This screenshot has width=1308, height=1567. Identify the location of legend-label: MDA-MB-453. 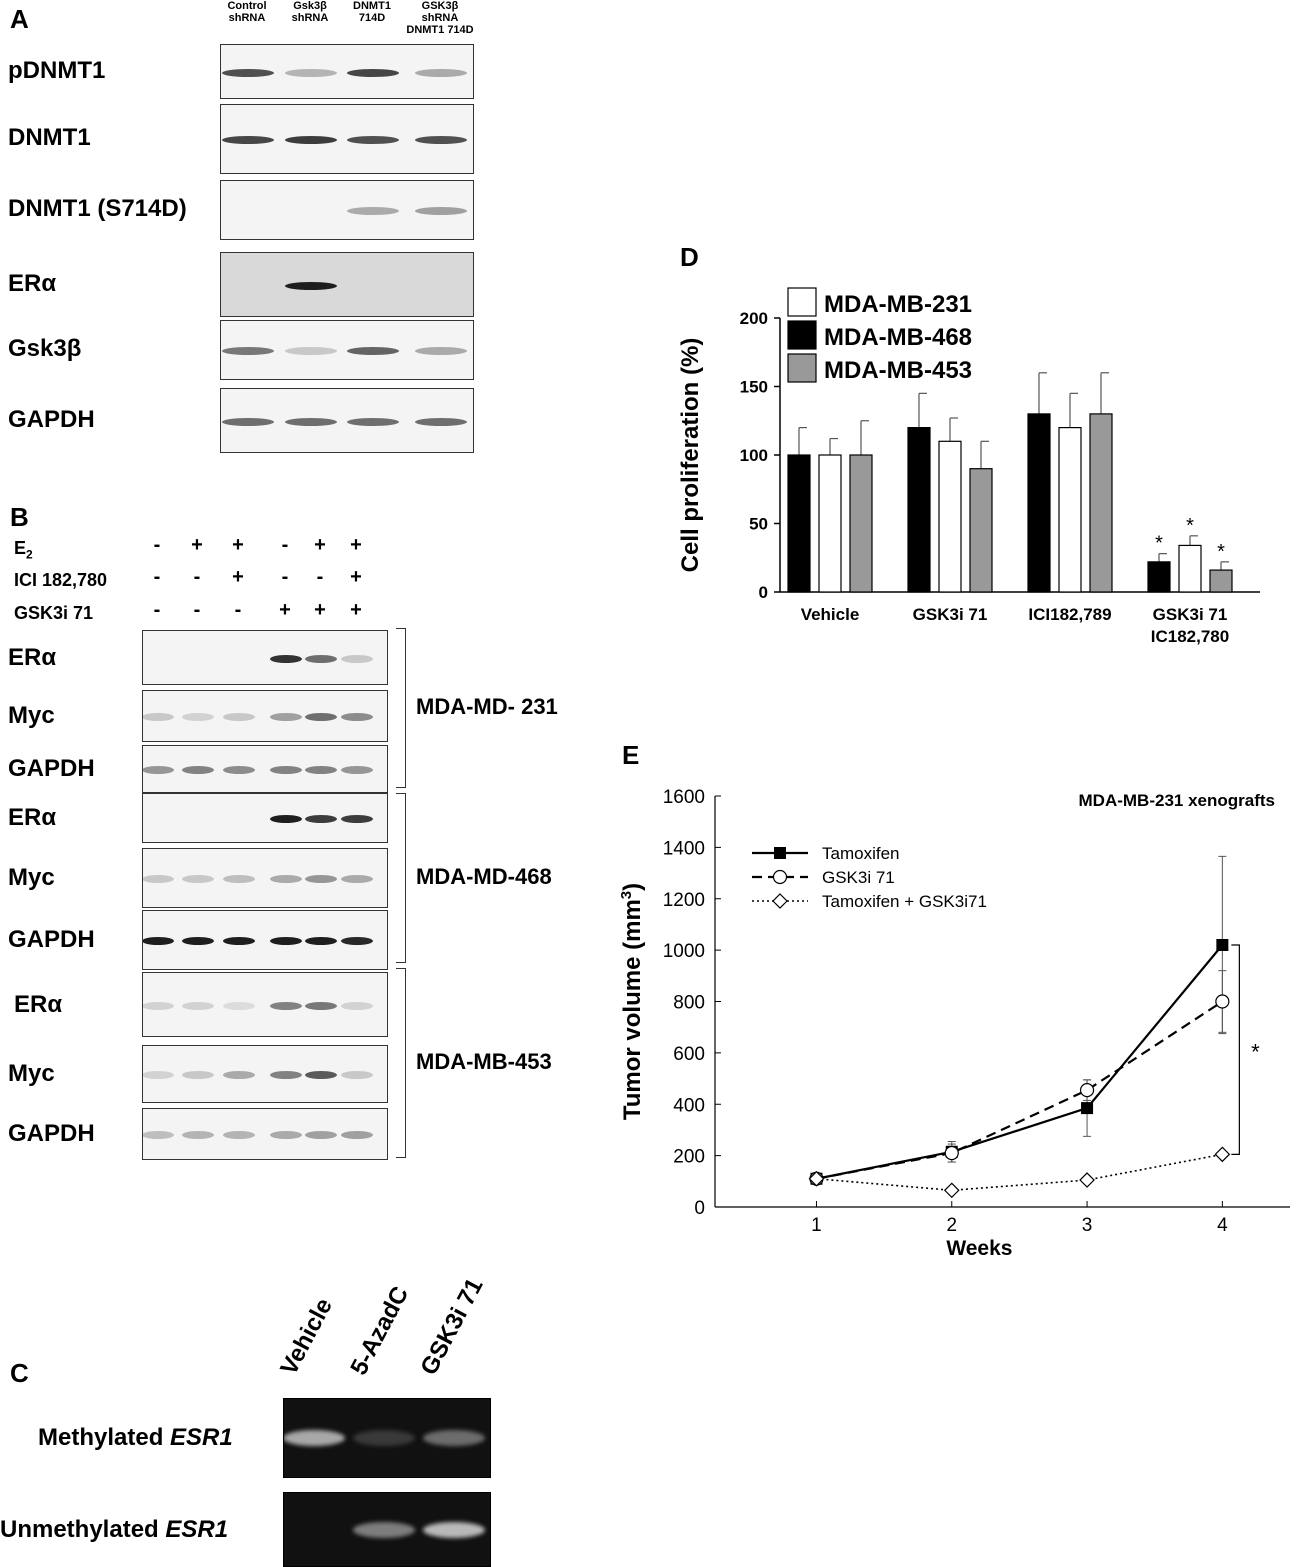
(898, 370).